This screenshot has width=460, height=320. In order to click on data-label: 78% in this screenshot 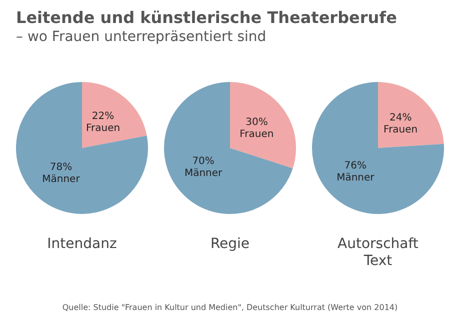, I will do `click(61, 168)`.